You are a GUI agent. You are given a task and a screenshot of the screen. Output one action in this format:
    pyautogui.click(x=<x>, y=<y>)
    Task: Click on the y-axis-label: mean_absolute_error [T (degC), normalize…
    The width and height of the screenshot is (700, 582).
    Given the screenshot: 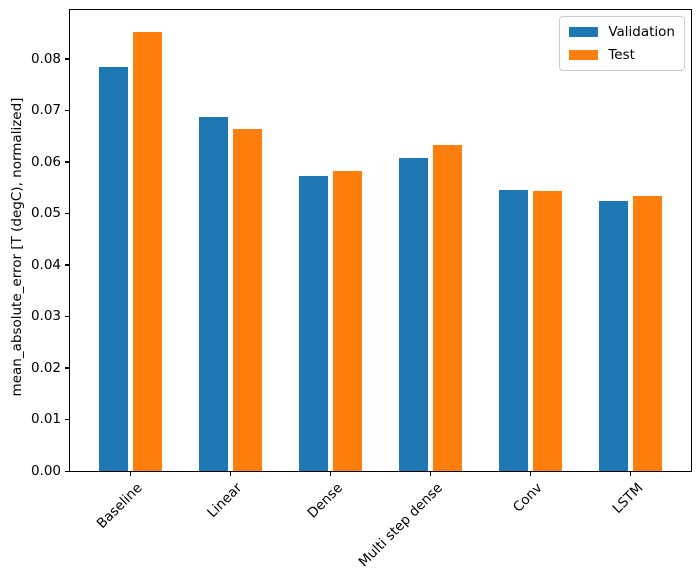 What is the action you would take?
    pyautogui.click(x=17, y=247)
    